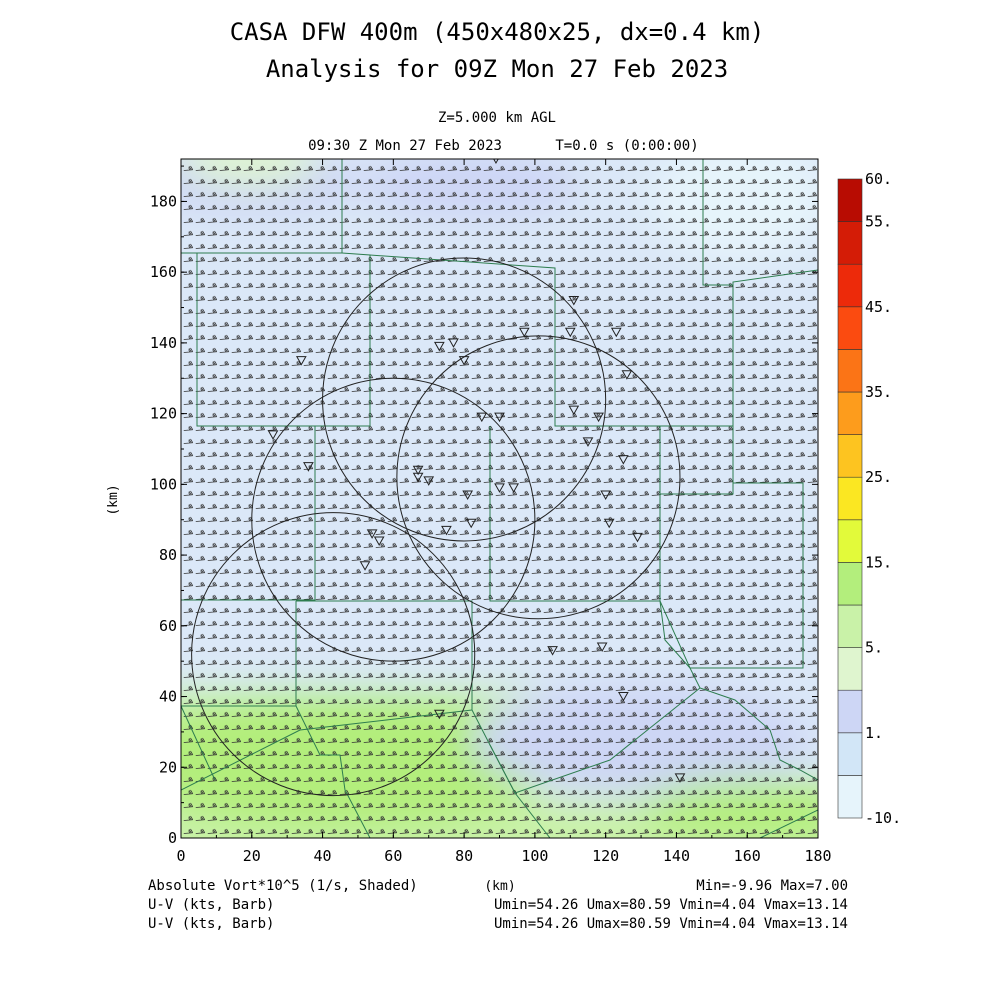 The image size is (1000, 1005). Describe the element at coordinates (393, 856) in the screenshot. I see `x-tick-label: 60` at that location.